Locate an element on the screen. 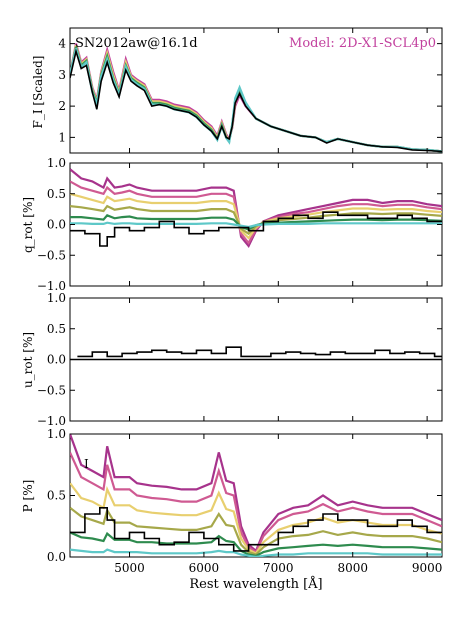 This screenshot has width=463, height=618. q-ylabel: q_rot [%] is located at coordinates (28, 225).